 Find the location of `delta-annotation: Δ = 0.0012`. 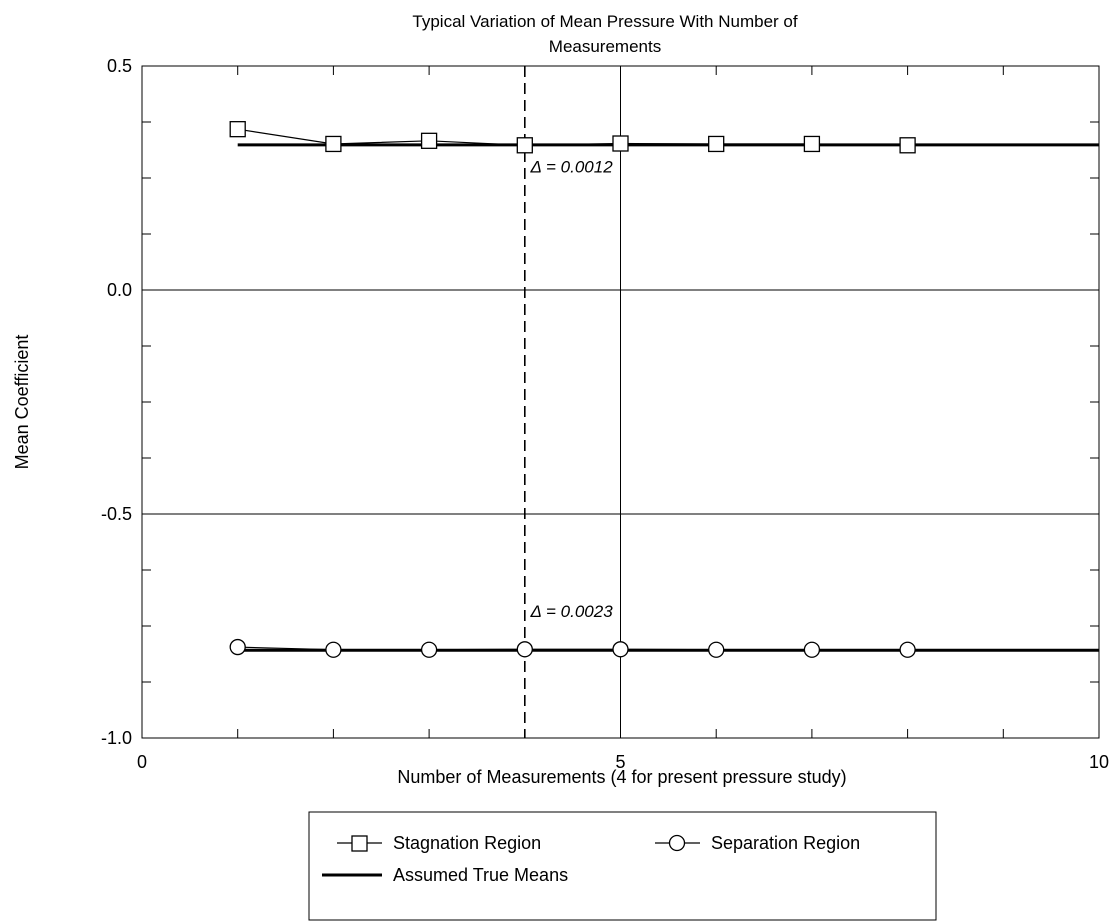

delta-annotation: Δ = 0.0012 is located at coordinates (572, 167).